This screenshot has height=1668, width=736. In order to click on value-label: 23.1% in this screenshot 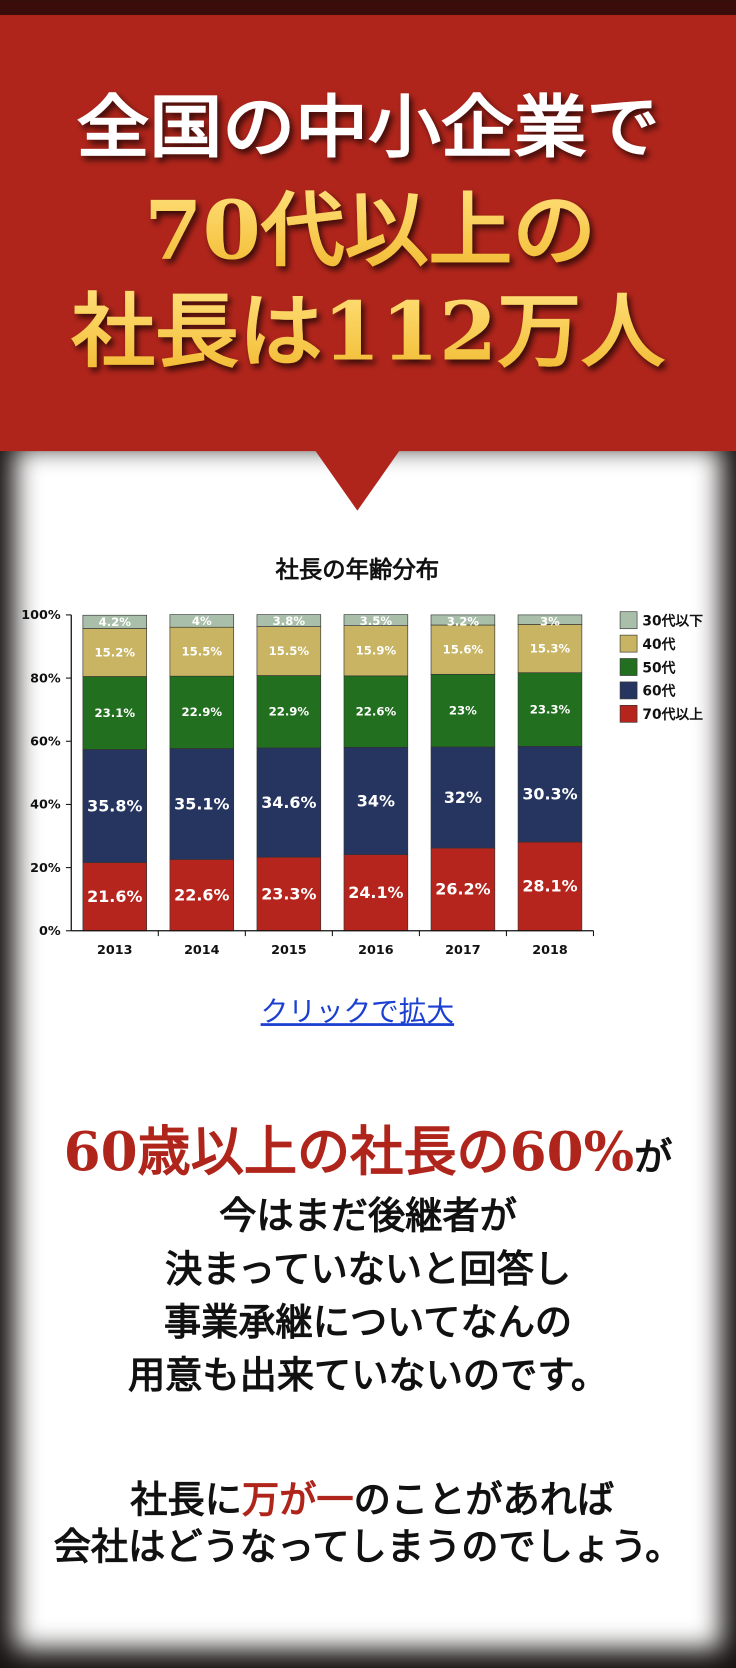, I will do `click(115, 713)`.